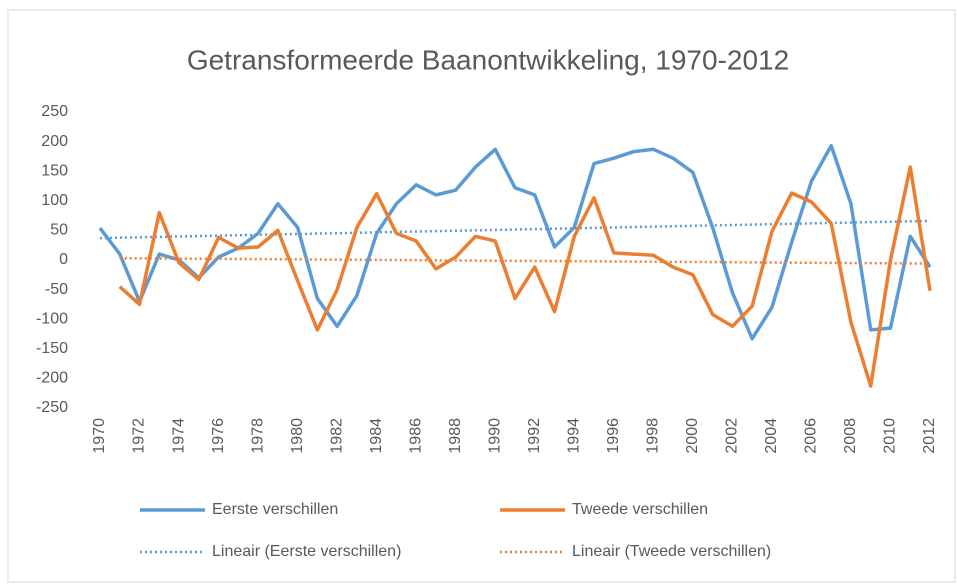 Image resolution: width=957 pixels, height=584 pixels. I want to click on y-tick-label: -50, so click(56, 289).